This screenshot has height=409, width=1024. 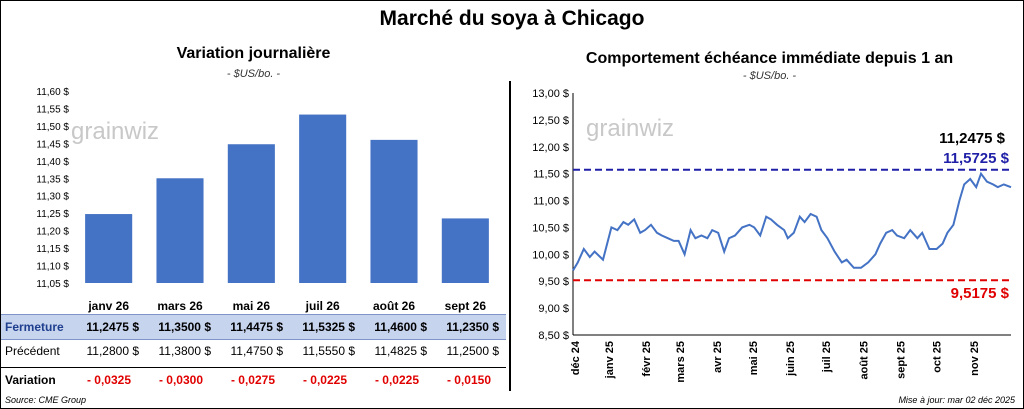 I want to click on x-tick-label: mai 26, so click(x=252, y=306).